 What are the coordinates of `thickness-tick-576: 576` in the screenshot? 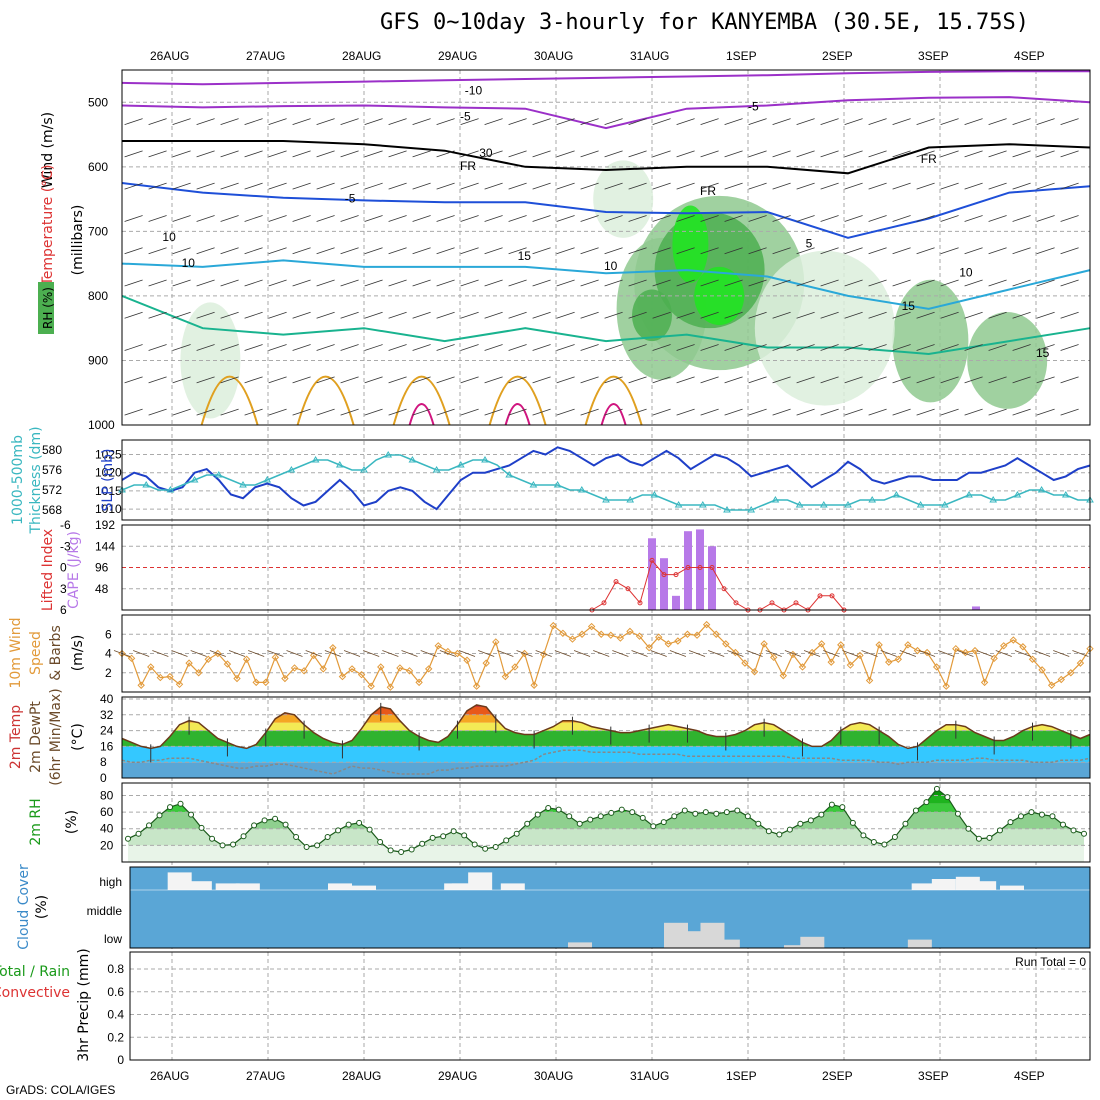 It's located at (52, 470).